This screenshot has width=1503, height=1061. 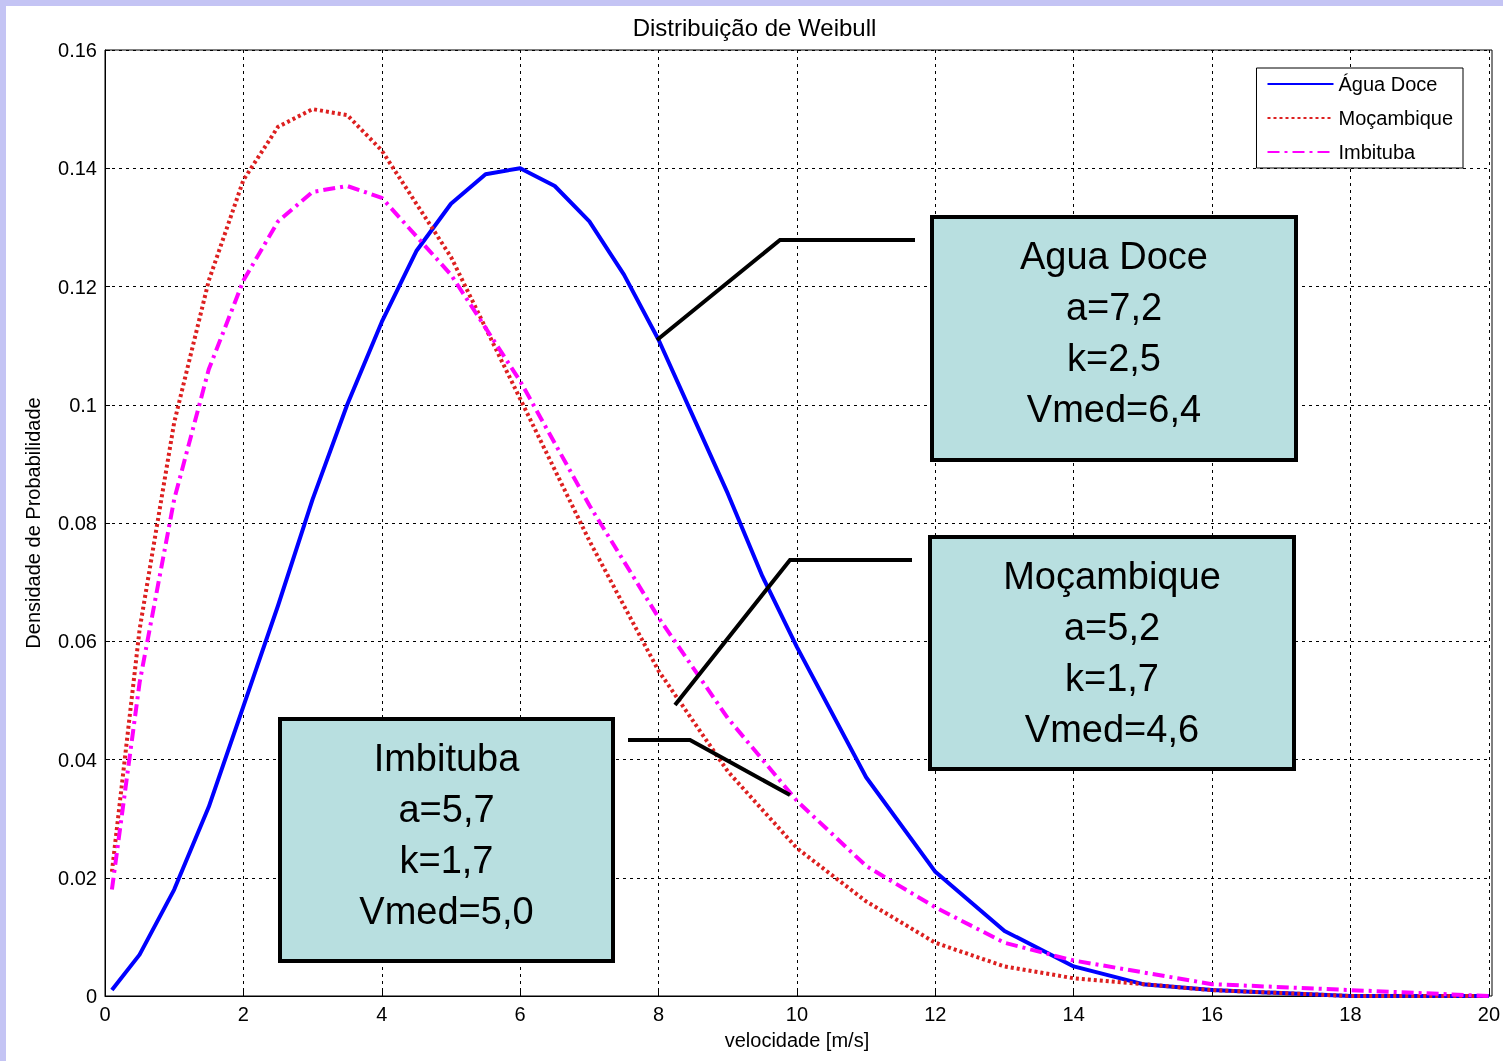 What do you see at coordinates (382, 1014) in the screenshot?
I see `x-tick-label: 4` at bounding box center [382, 1014].